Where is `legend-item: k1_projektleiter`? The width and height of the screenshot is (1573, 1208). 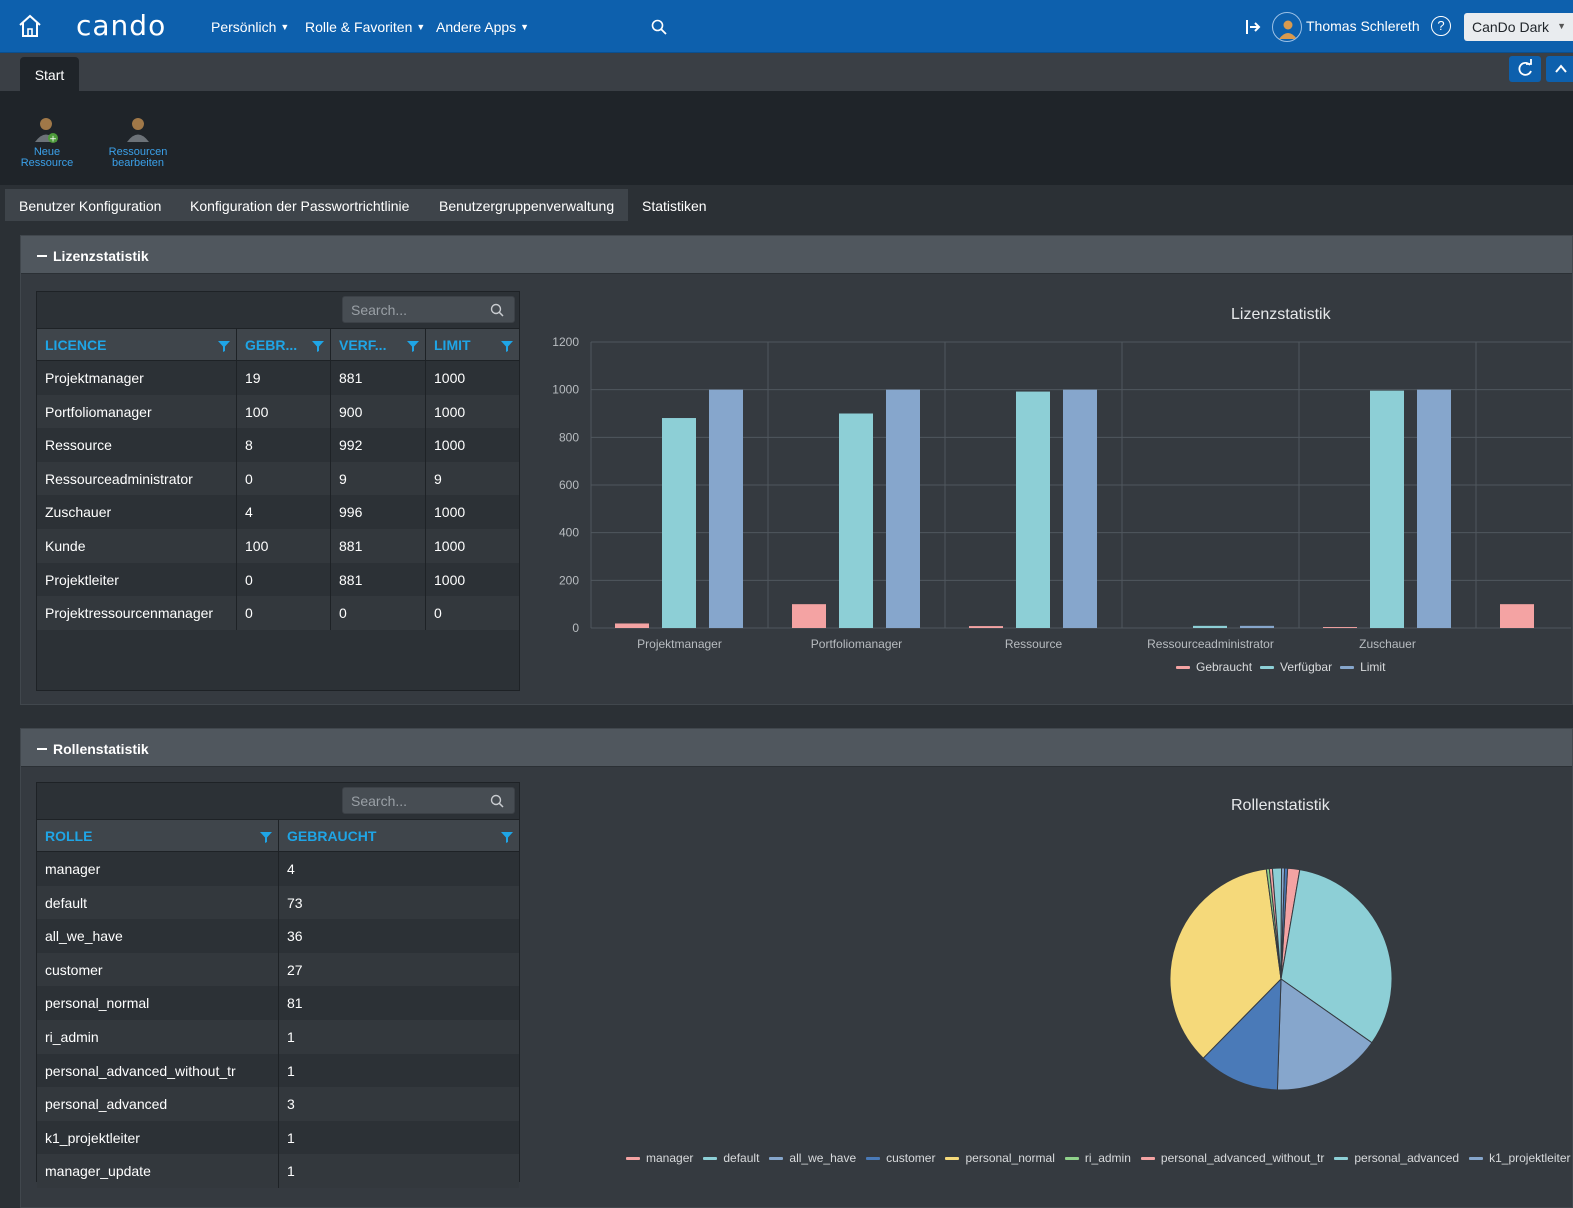
legend-item: k1_projektleiter is located at coordinates (1519, 1158).